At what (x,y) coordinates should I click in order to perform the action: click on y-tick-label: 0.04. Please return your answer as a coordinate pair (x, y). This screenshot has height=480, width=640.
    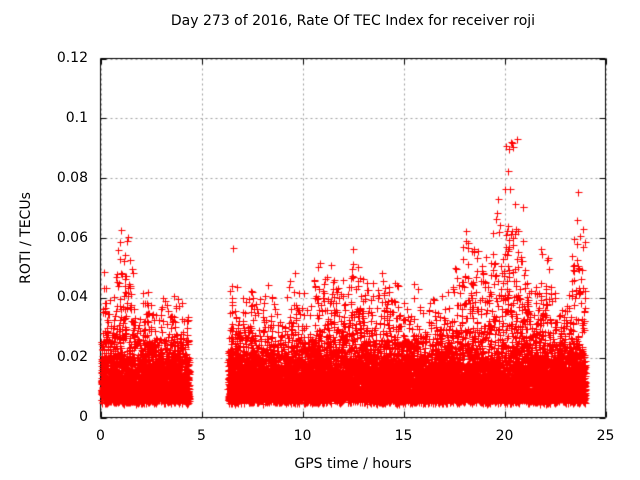
    Looking at the image, I should click on (72, 297).